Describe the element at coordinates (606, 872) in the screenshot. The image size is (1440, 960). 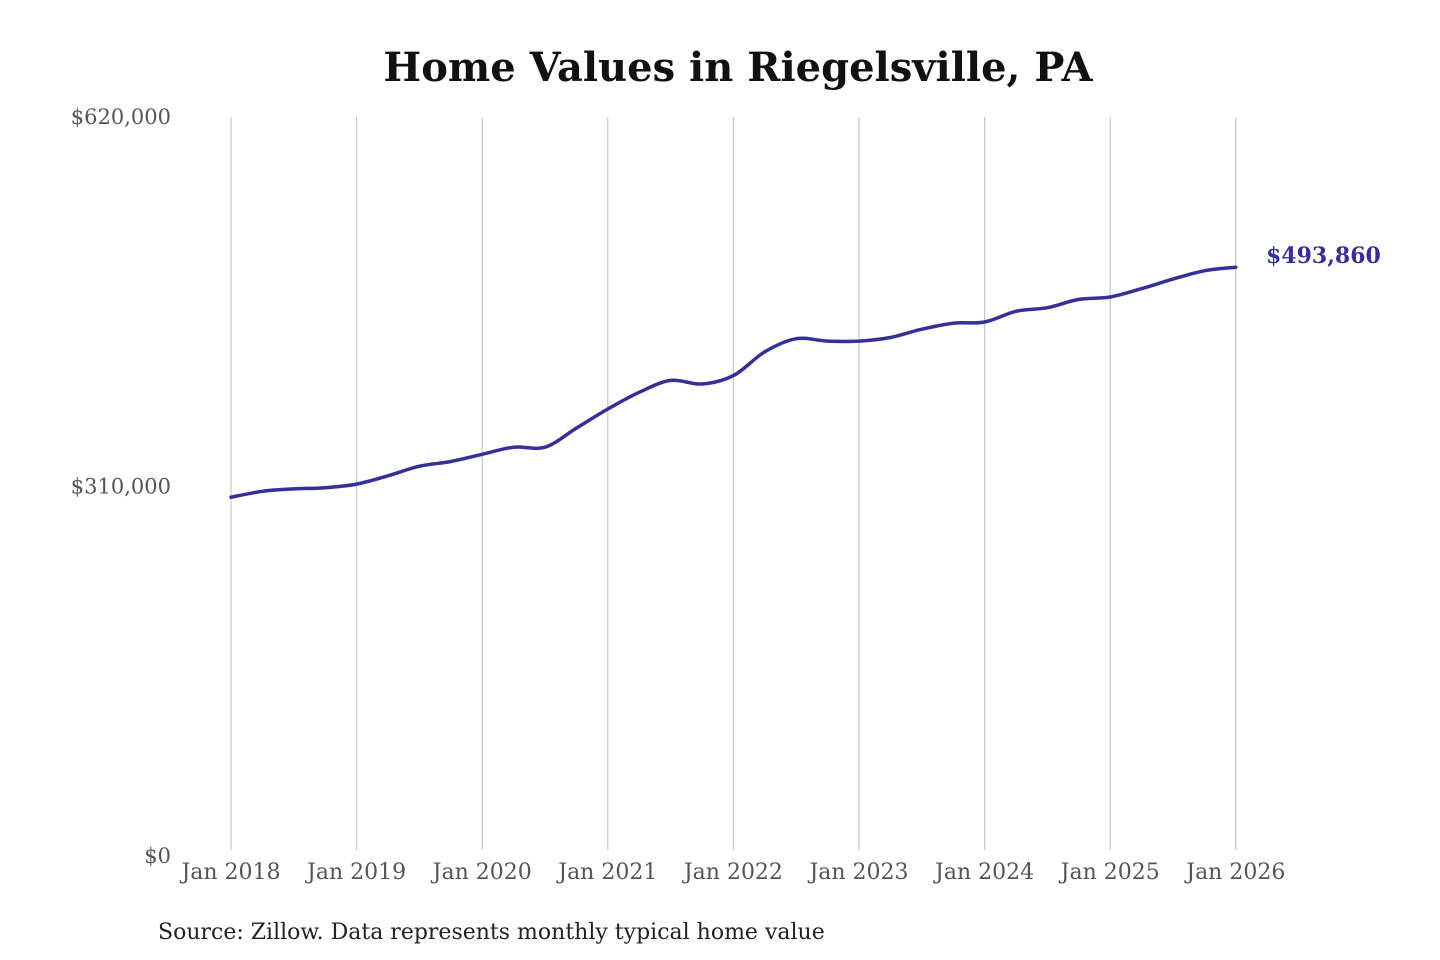
I see `x-tick-label: Jan 2021` at that location.